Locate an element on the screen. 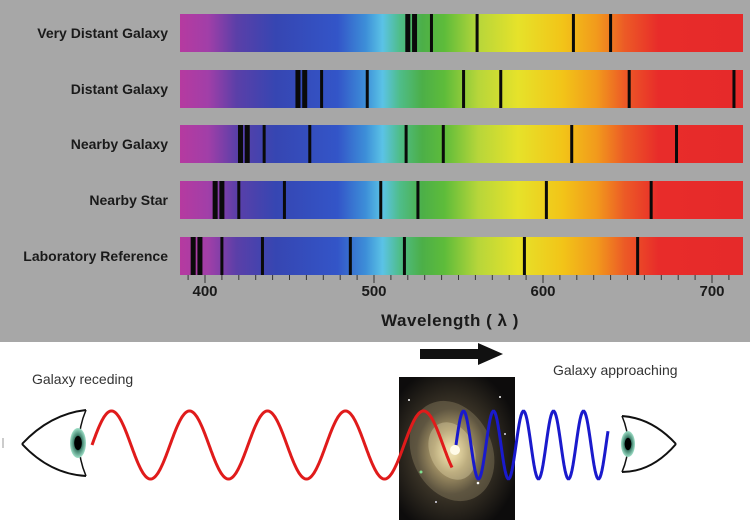  spectrum-row-label: Nearby Star is located at coordinates (128, 200).